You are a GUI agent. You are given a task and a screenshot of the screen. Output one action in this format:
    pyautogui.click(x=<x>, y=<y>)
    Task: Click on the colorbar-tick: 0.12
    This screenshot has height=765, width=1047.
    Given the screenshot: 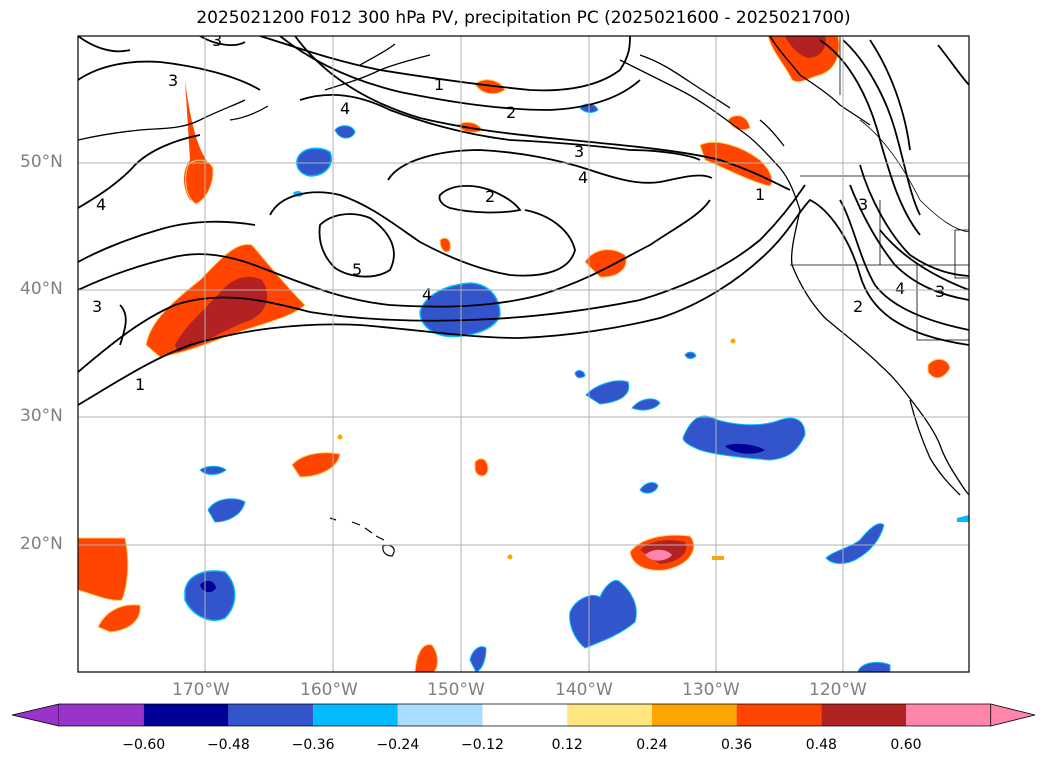 What is the action you would take?
    pyautogui.click(x=567, y=745)
    